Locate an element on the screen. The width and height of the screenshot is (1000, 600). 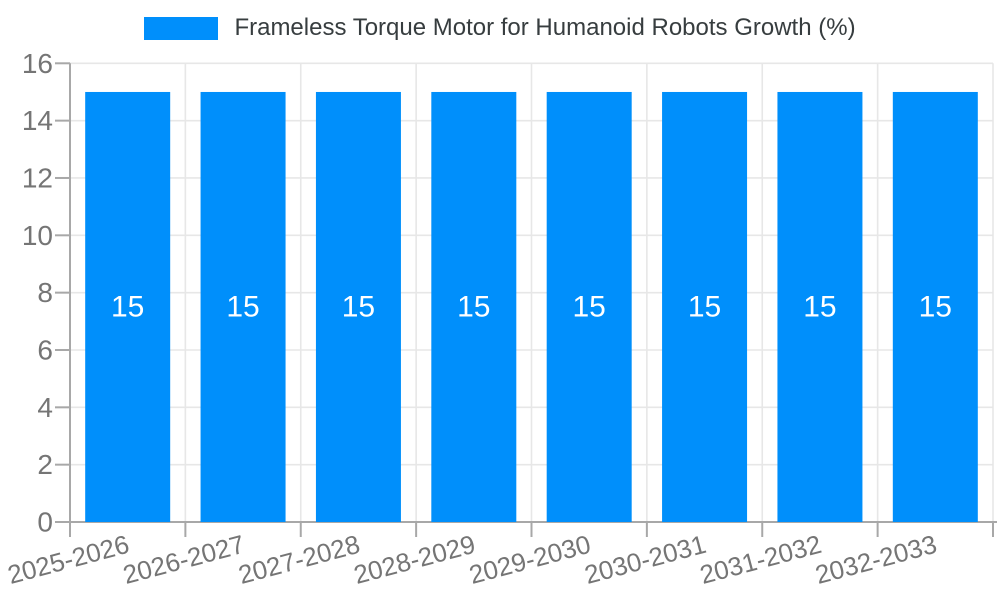
x-tick-label: 2028-2029 is located at coordinates (414, 559).